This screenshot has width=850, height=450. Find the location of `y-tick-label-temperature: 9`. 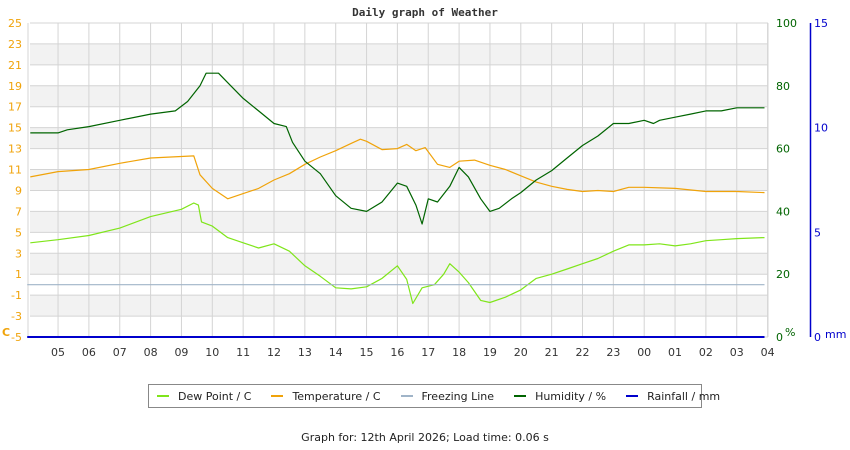

y-tick-label-temperature: 9 is located at coordinates (18, 190).